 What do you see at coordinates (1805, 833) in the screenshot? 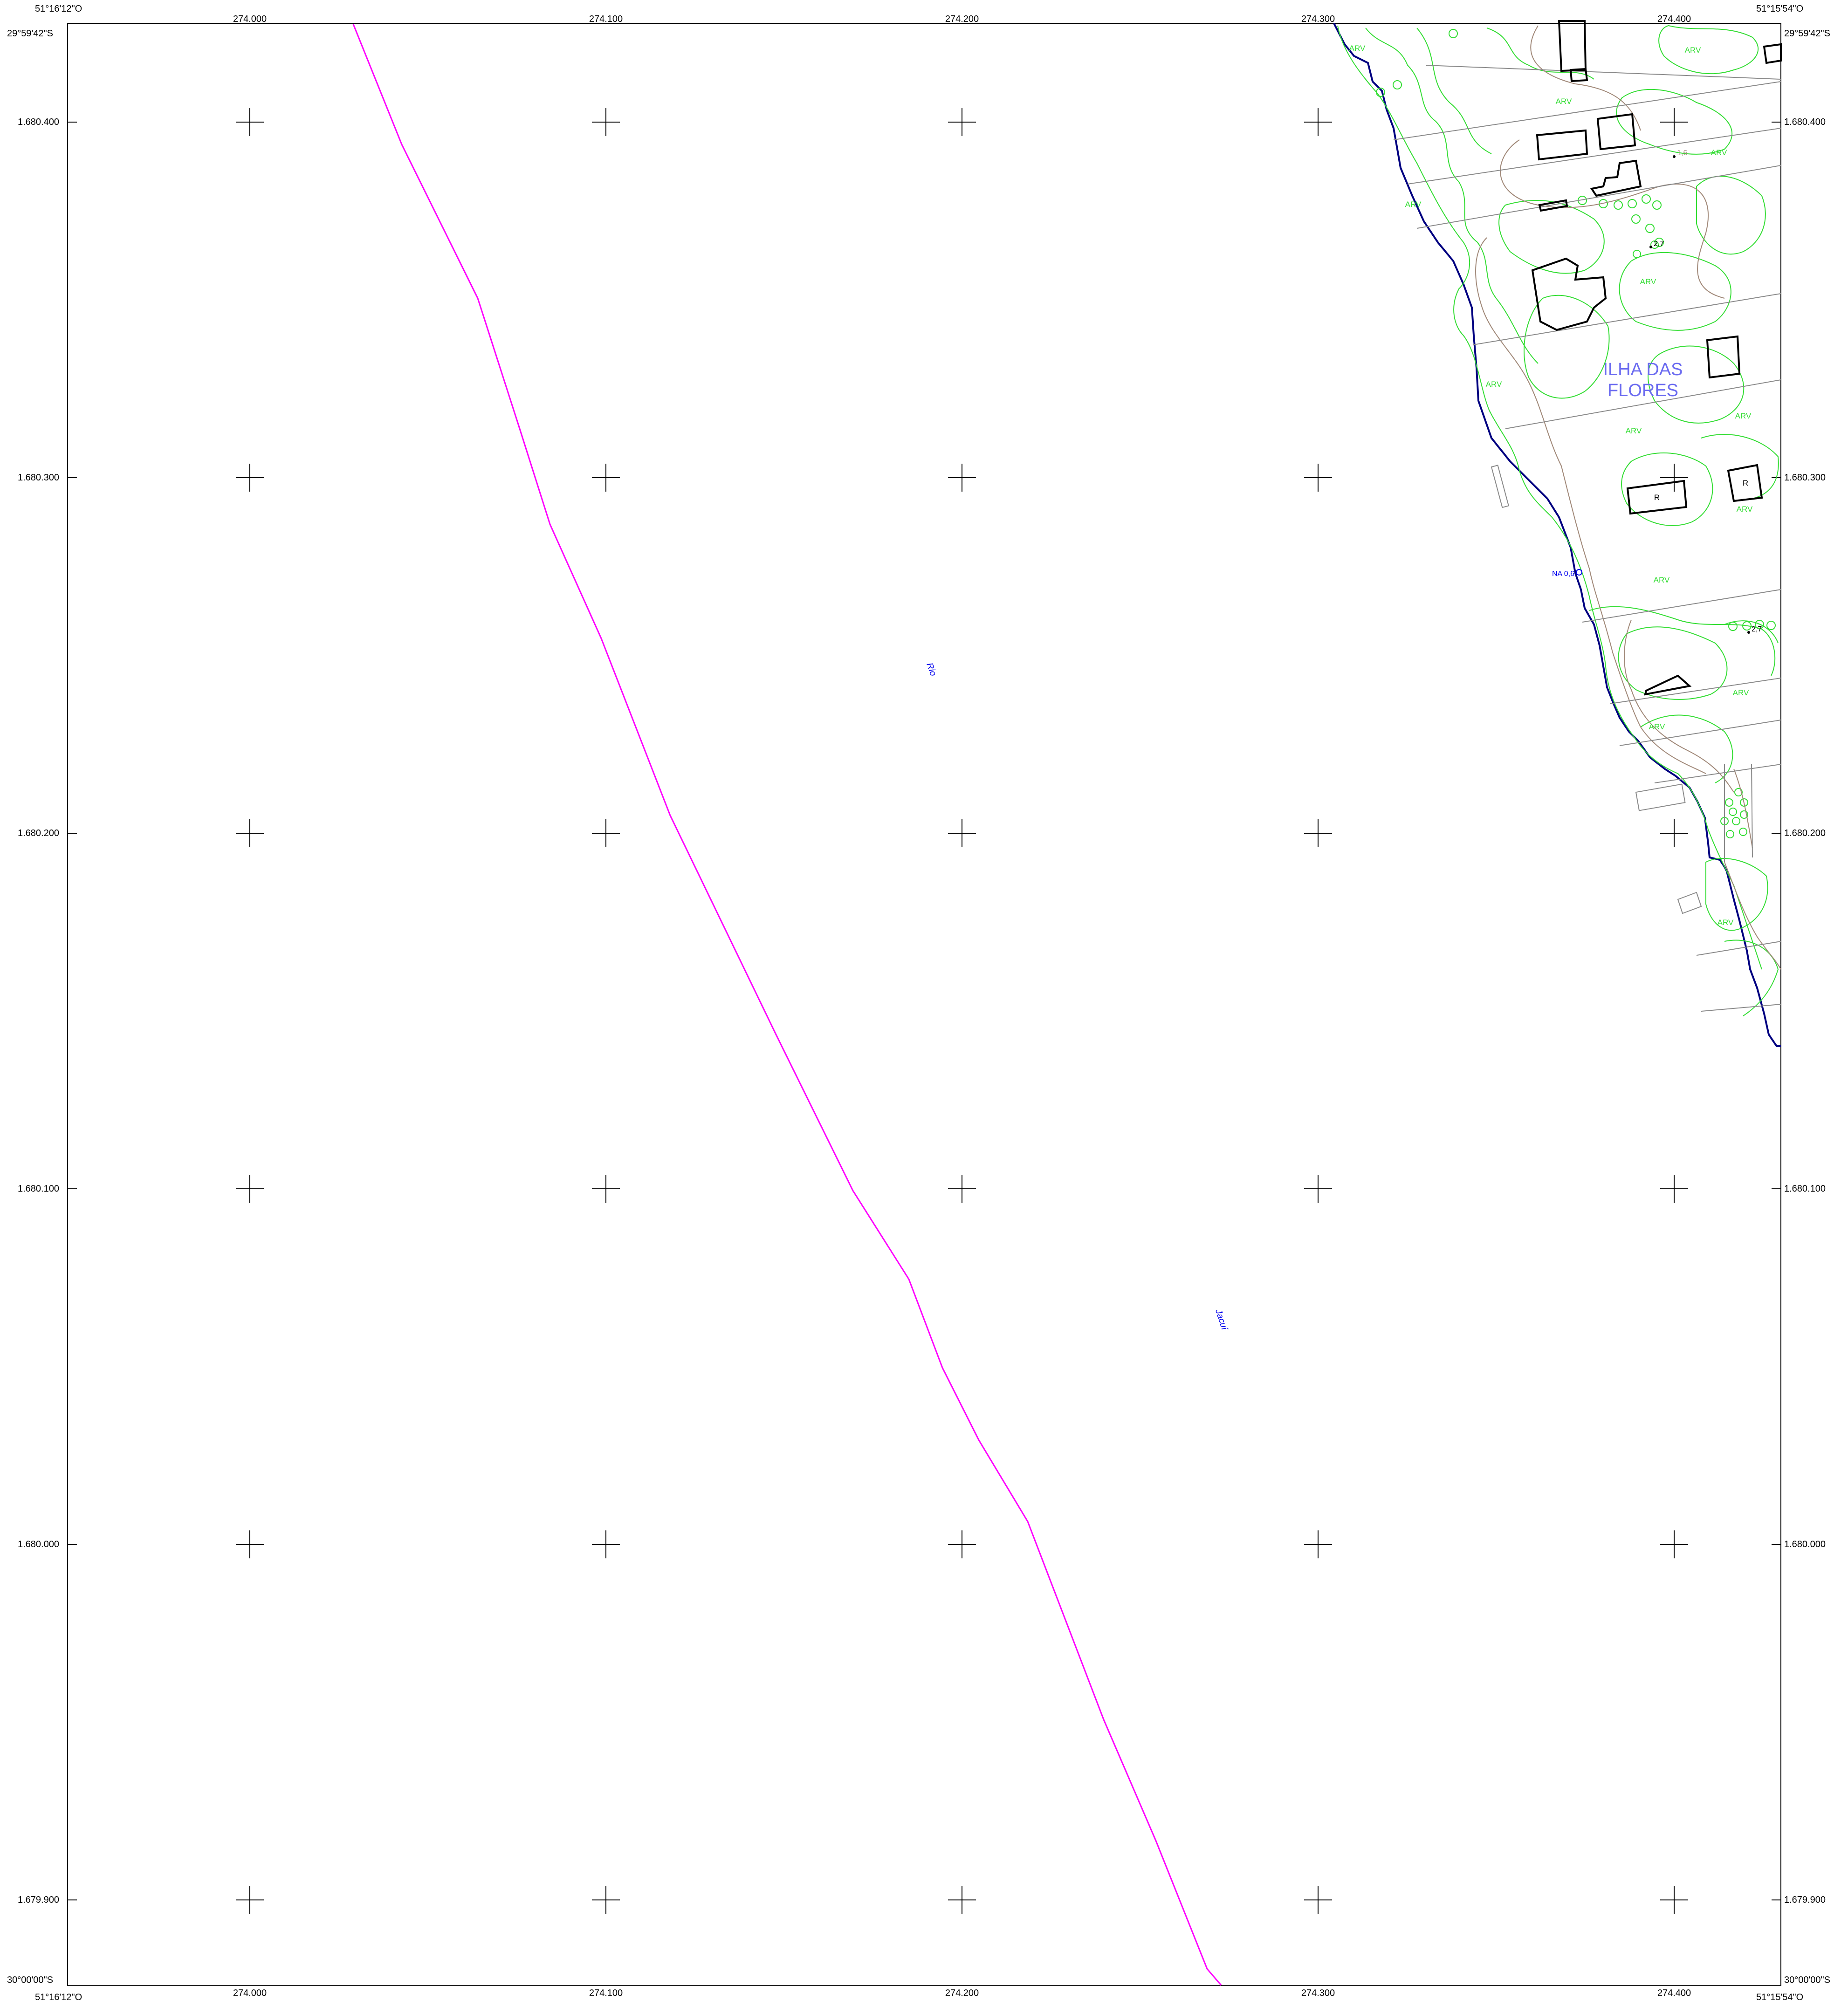
I see `northing-label-right: 1.680.200` at bounding box center [1805, 833].